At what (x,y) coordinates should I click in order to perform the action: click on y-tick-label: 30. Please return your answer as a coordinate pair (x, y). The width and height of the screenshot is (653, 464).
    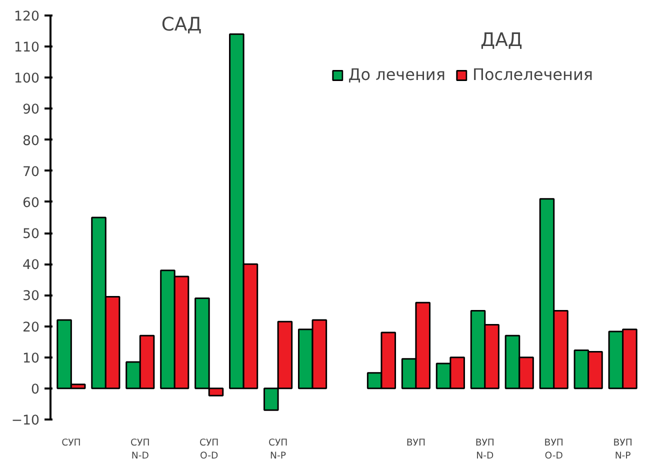
    Looking at the image, I should click on (31, 296).